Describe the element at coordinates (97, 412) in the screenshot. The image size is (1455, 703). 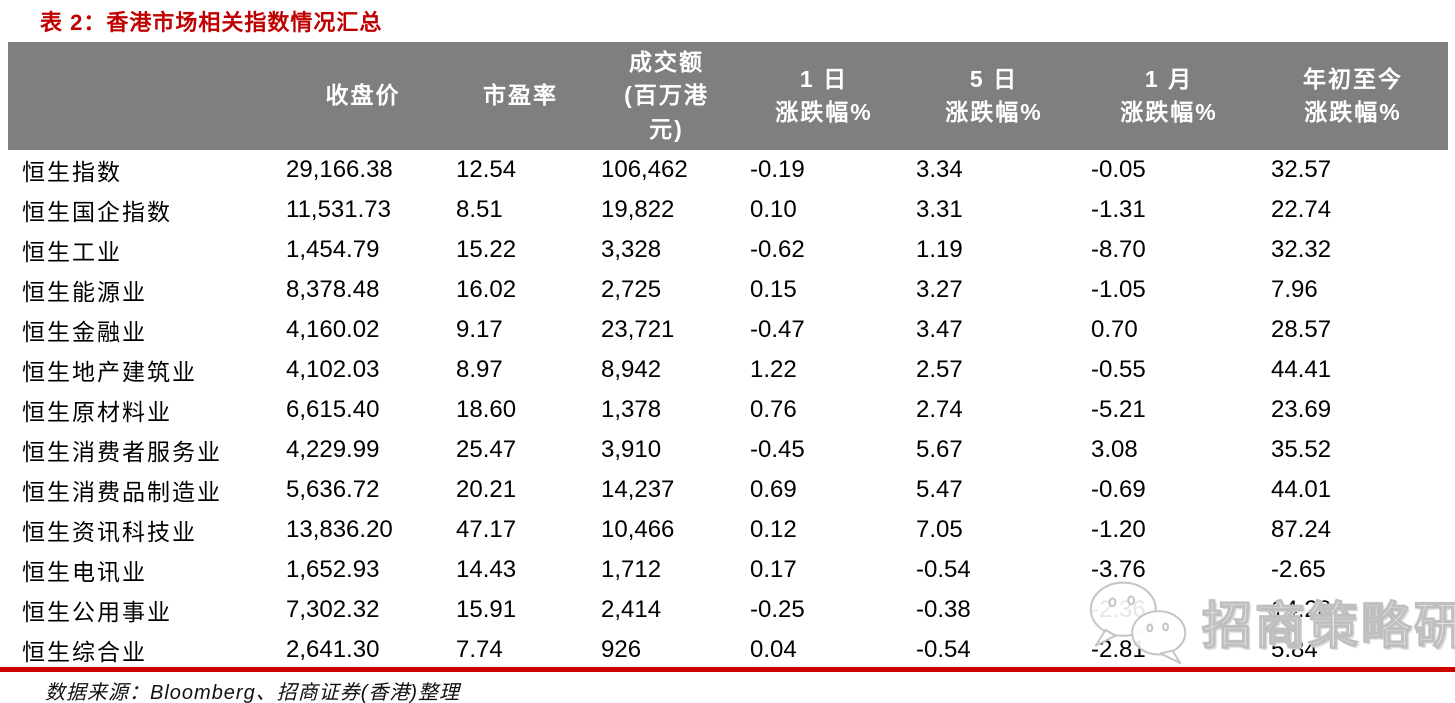
I see `index-name-cell: 恒生原材料业` at that location.